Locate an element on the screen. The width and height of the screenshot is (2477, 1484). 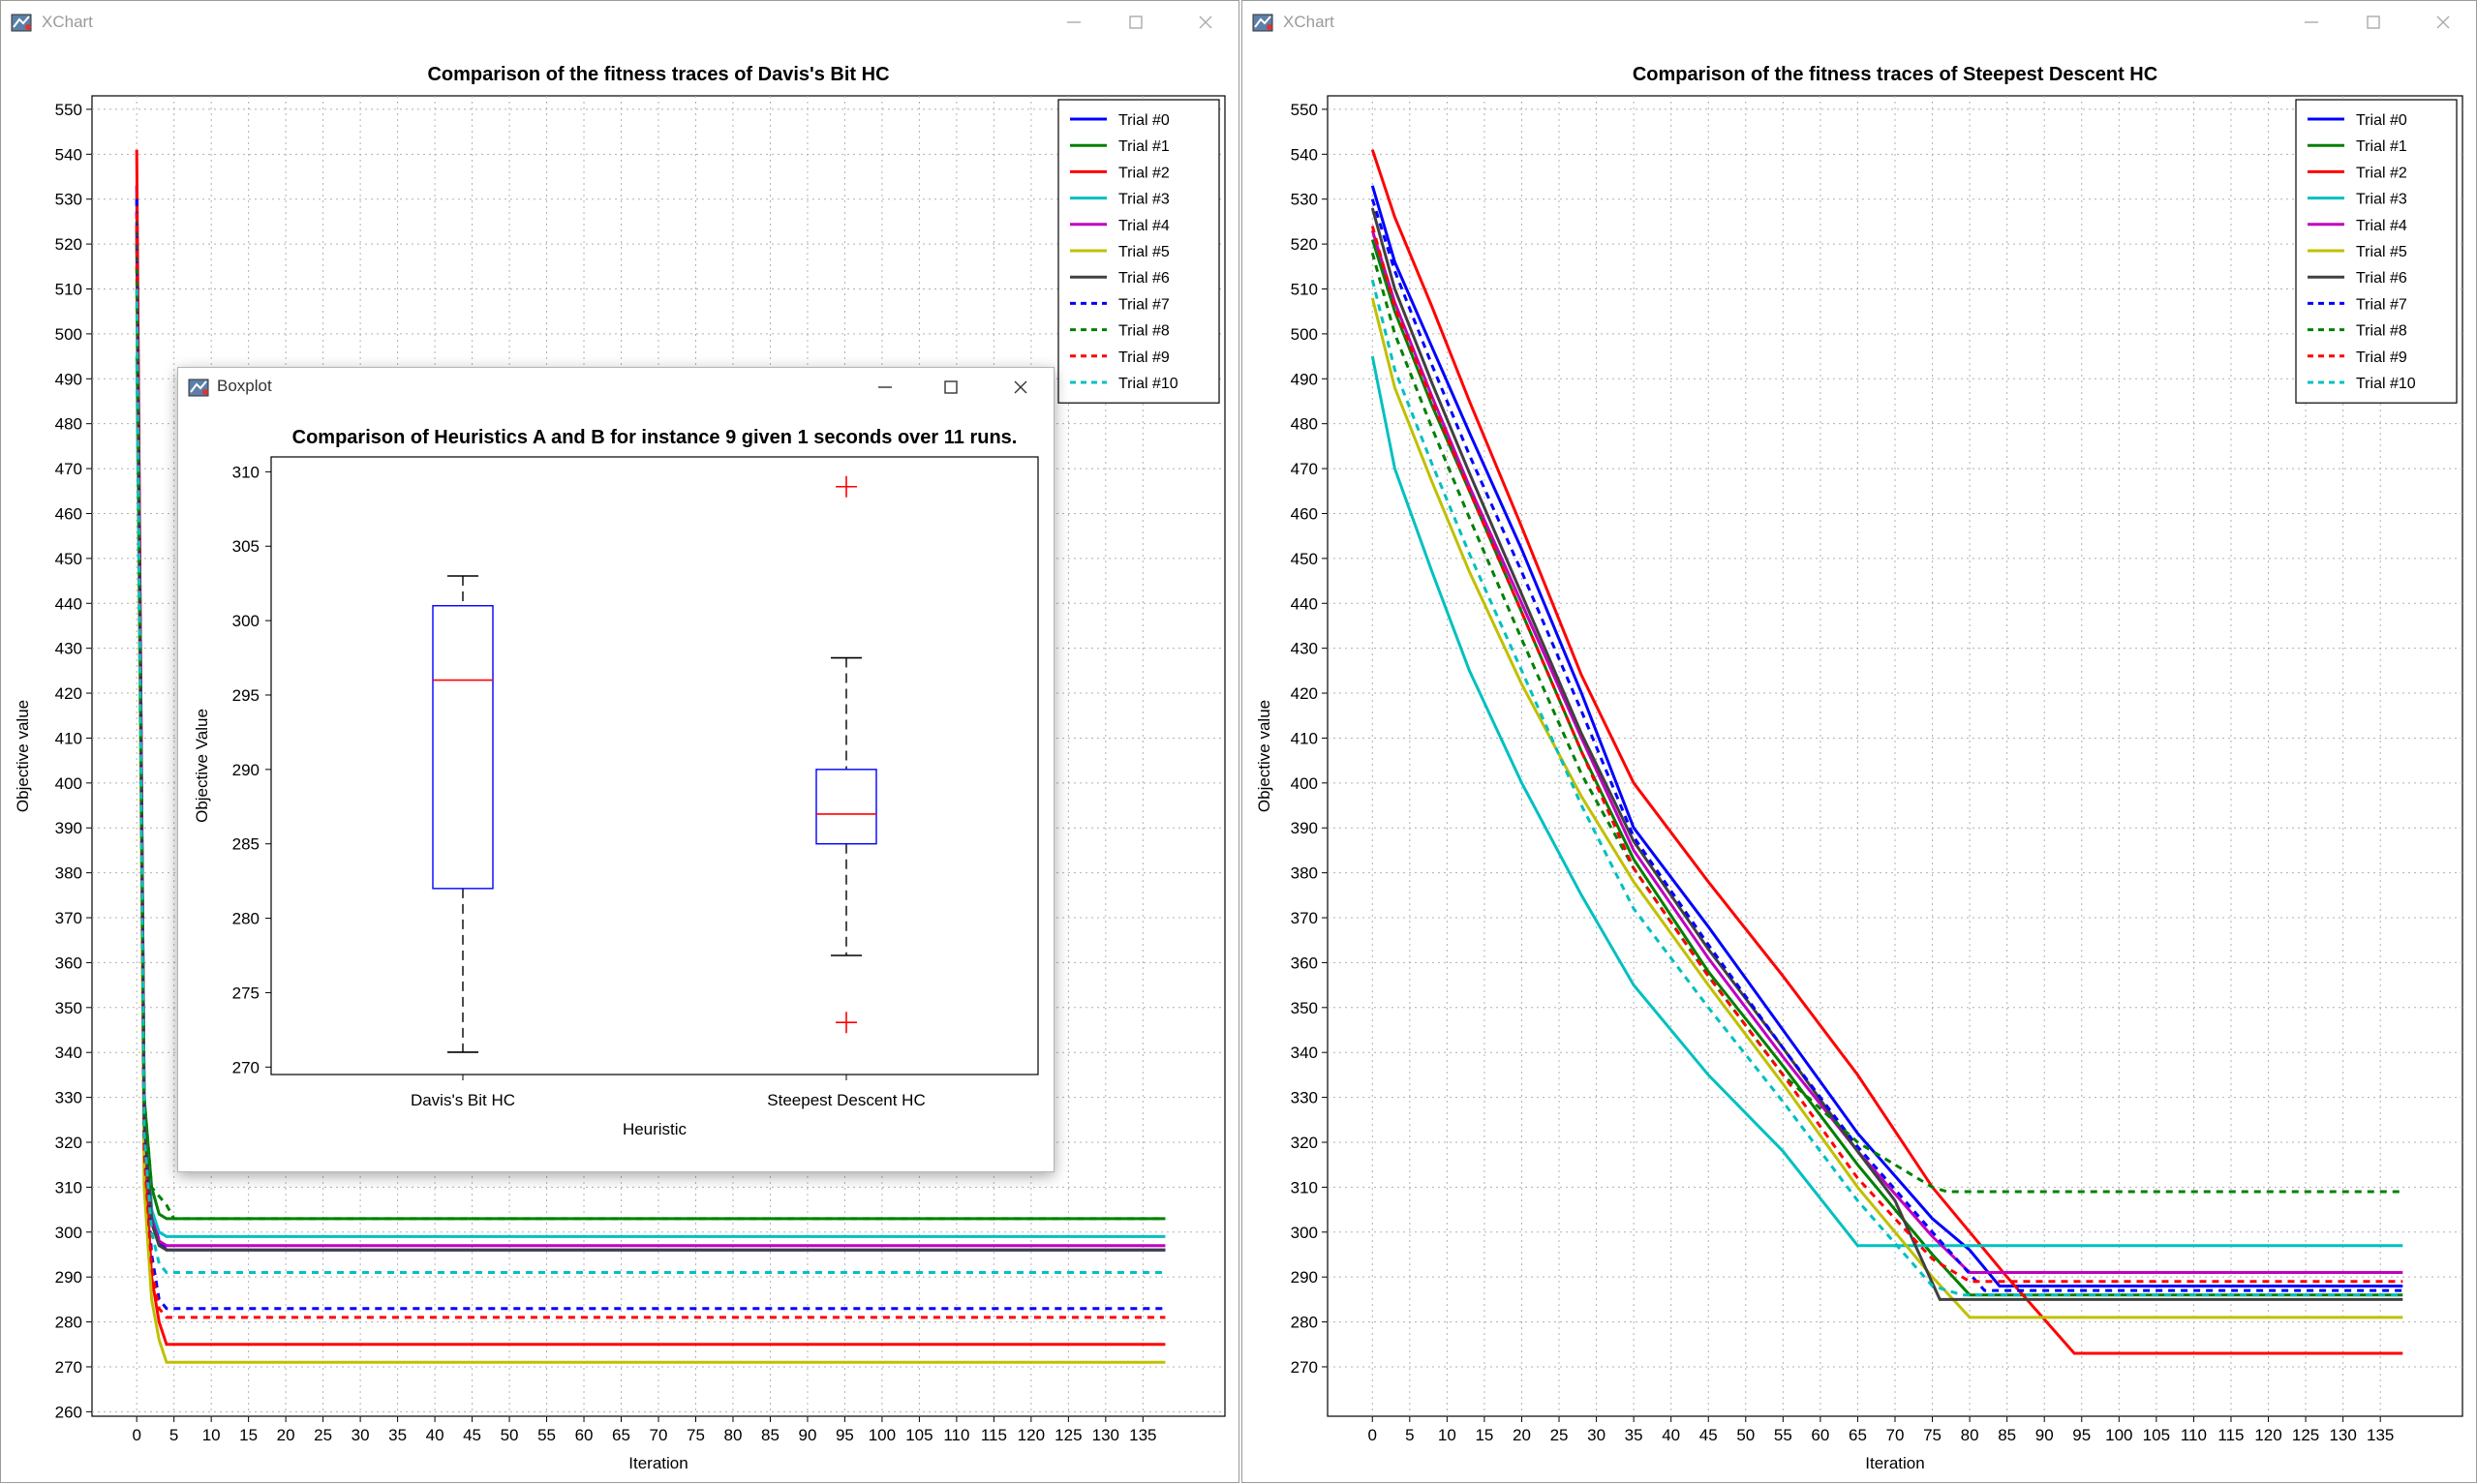
x-axis-label: Heuristic is located at coordinates (655, 1129).